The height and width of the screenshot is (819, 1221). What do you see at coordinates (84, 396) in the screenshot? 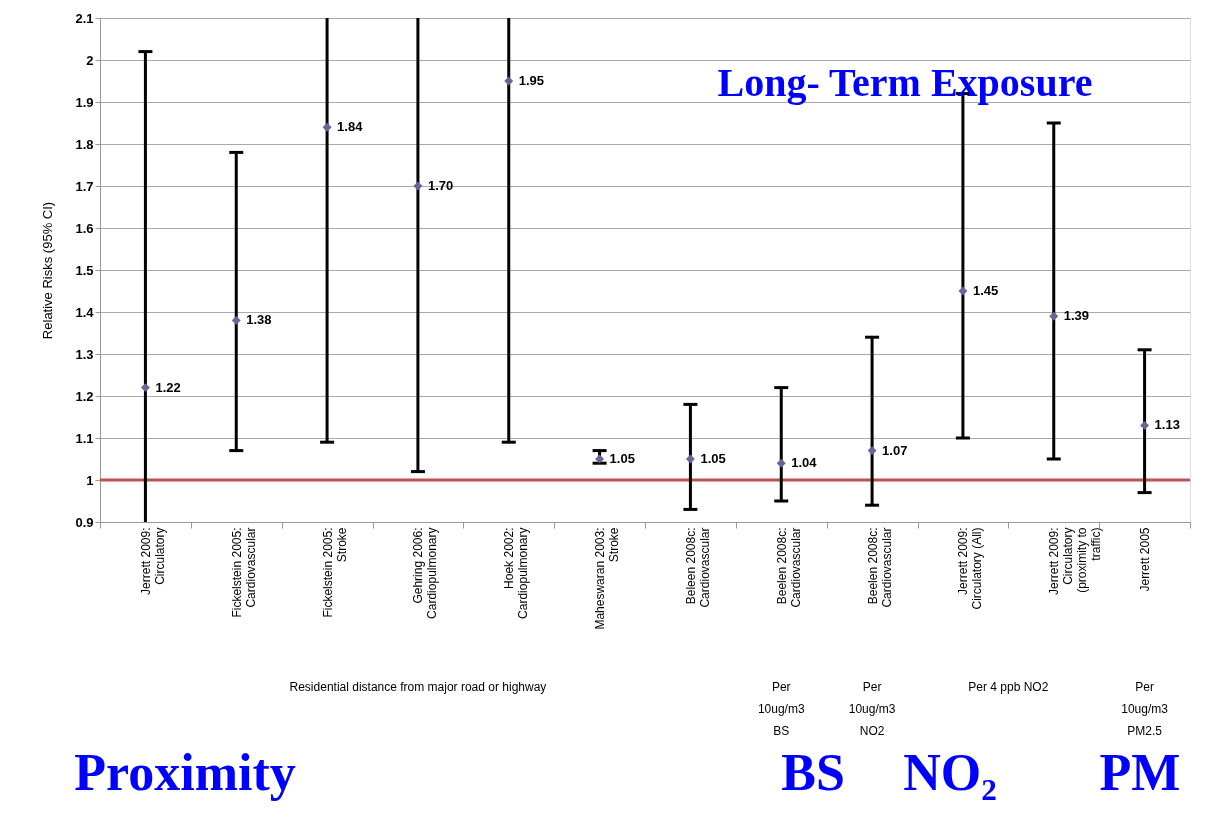
I see `y-tick-label: 1.2` at bounding box center [84, 396].